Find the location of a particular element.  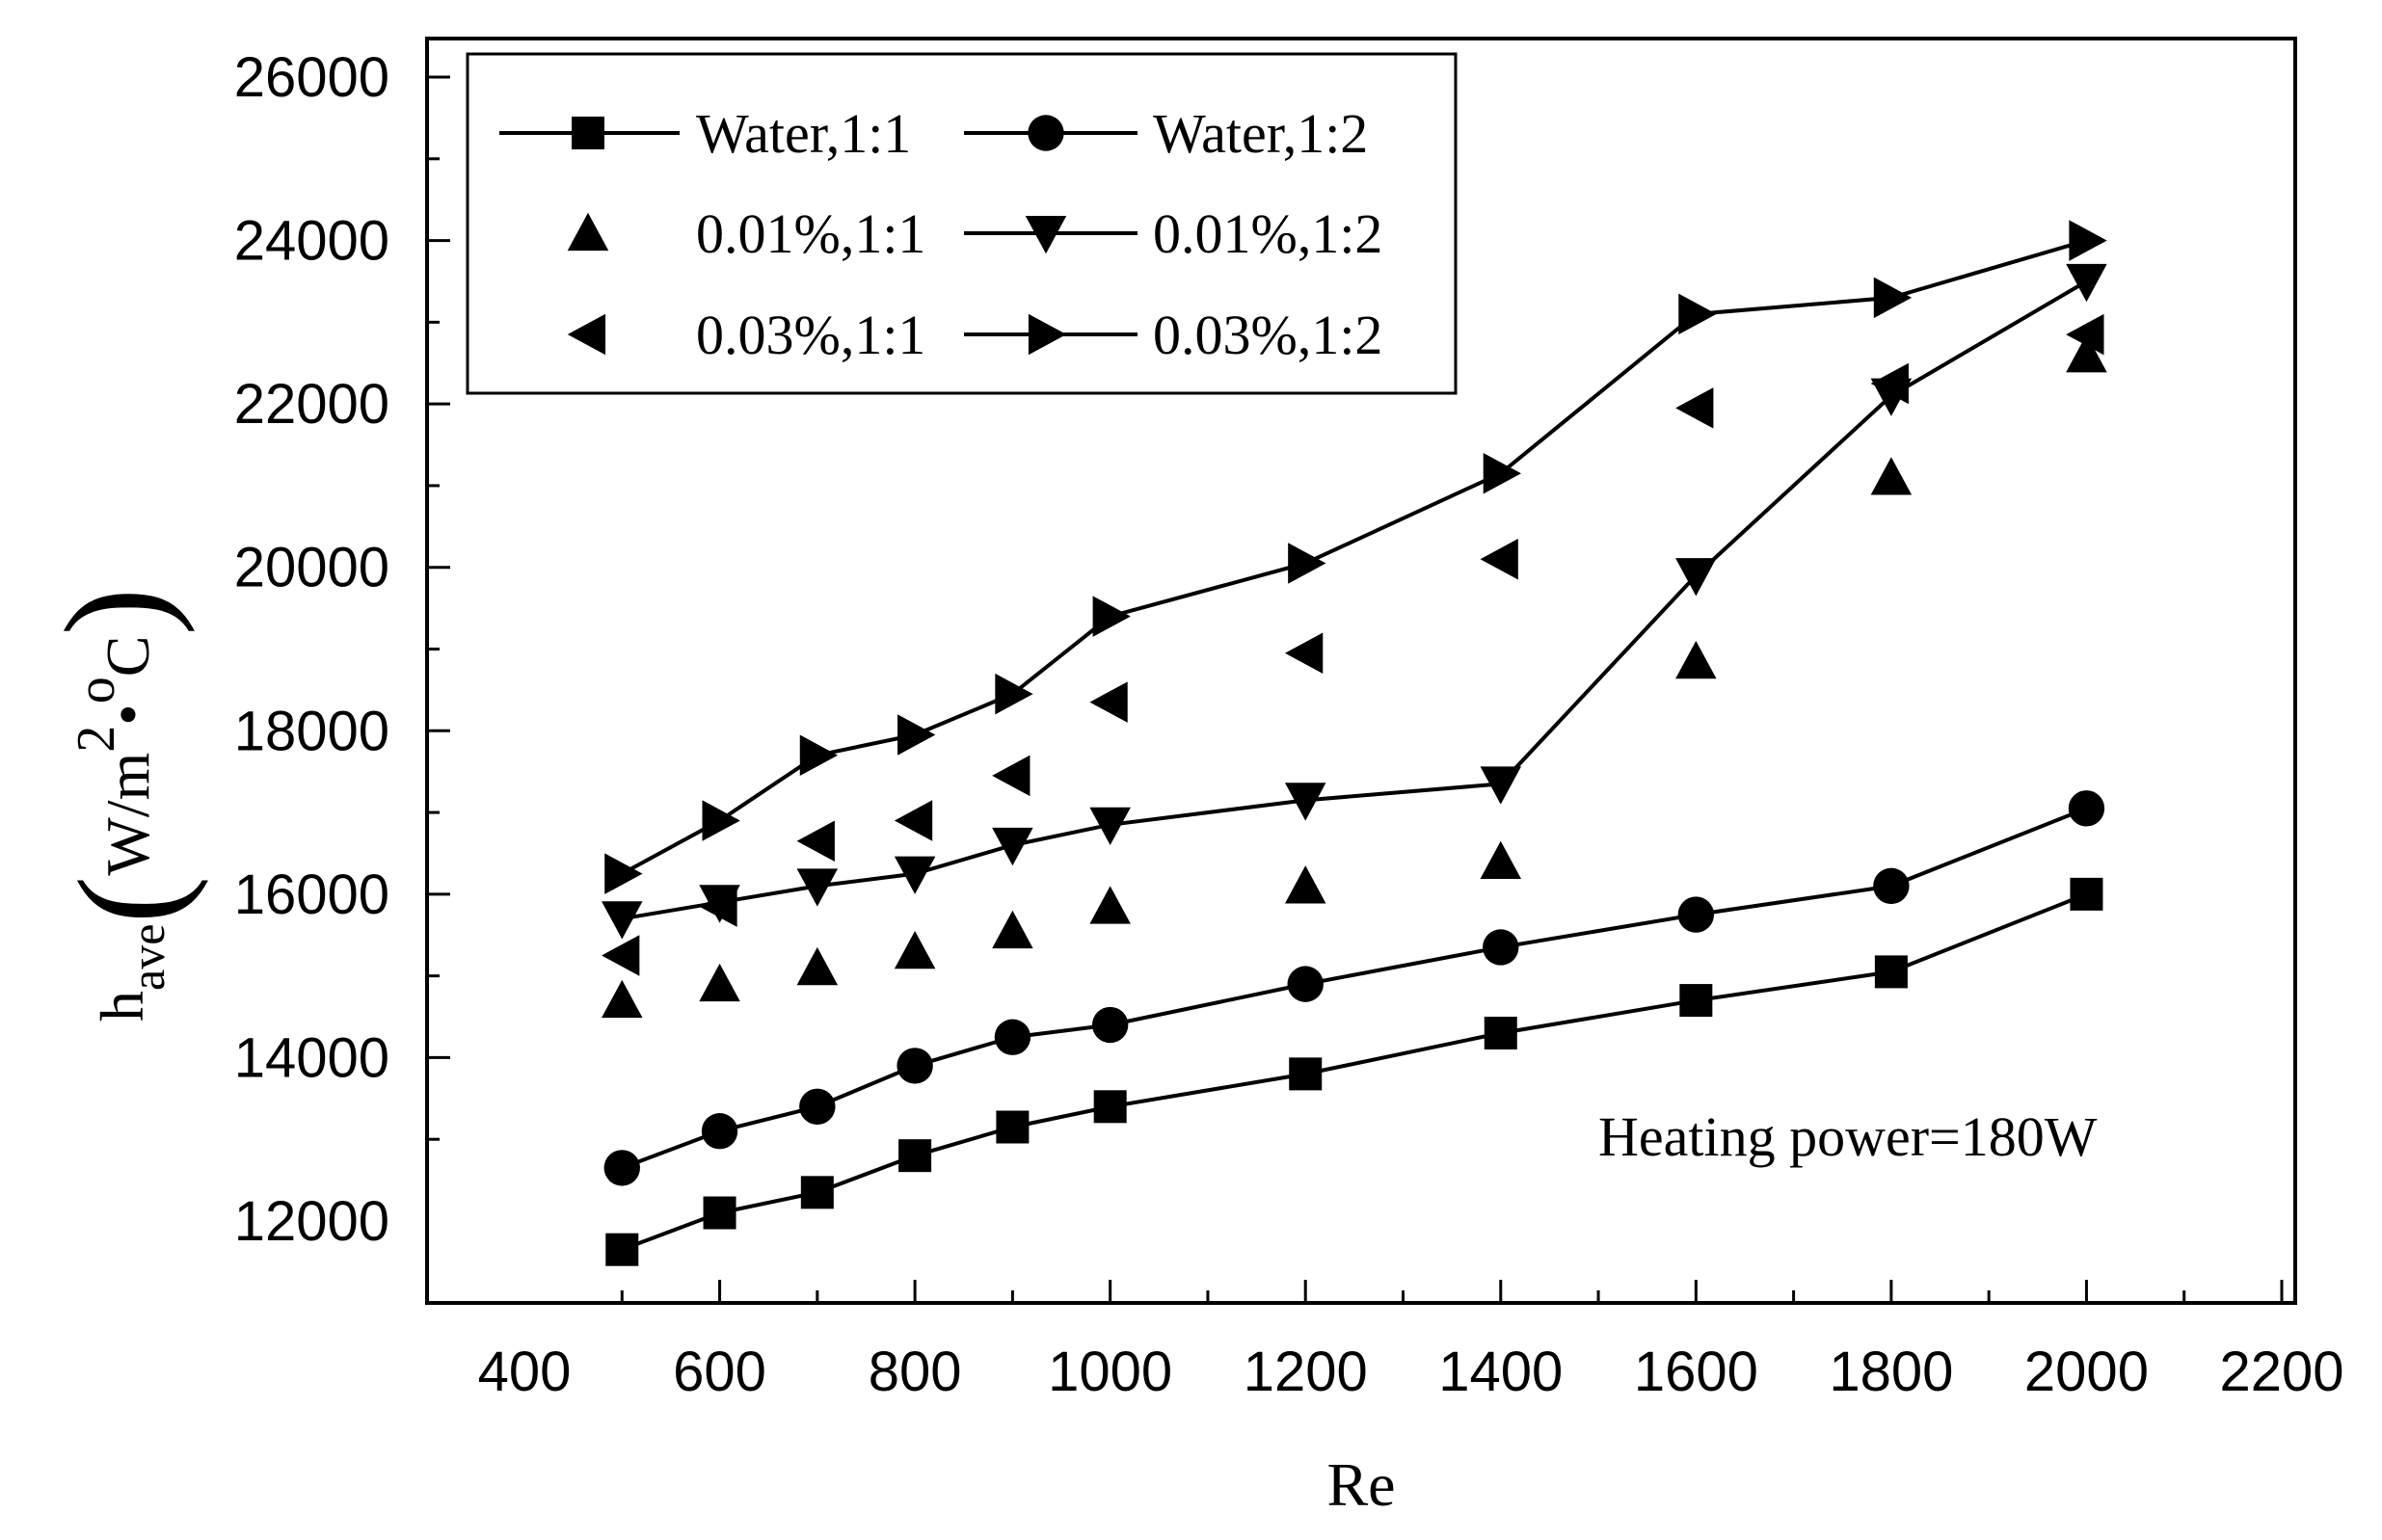

y-axis-title-close-paren: ) is located at coordinates (116, 612).